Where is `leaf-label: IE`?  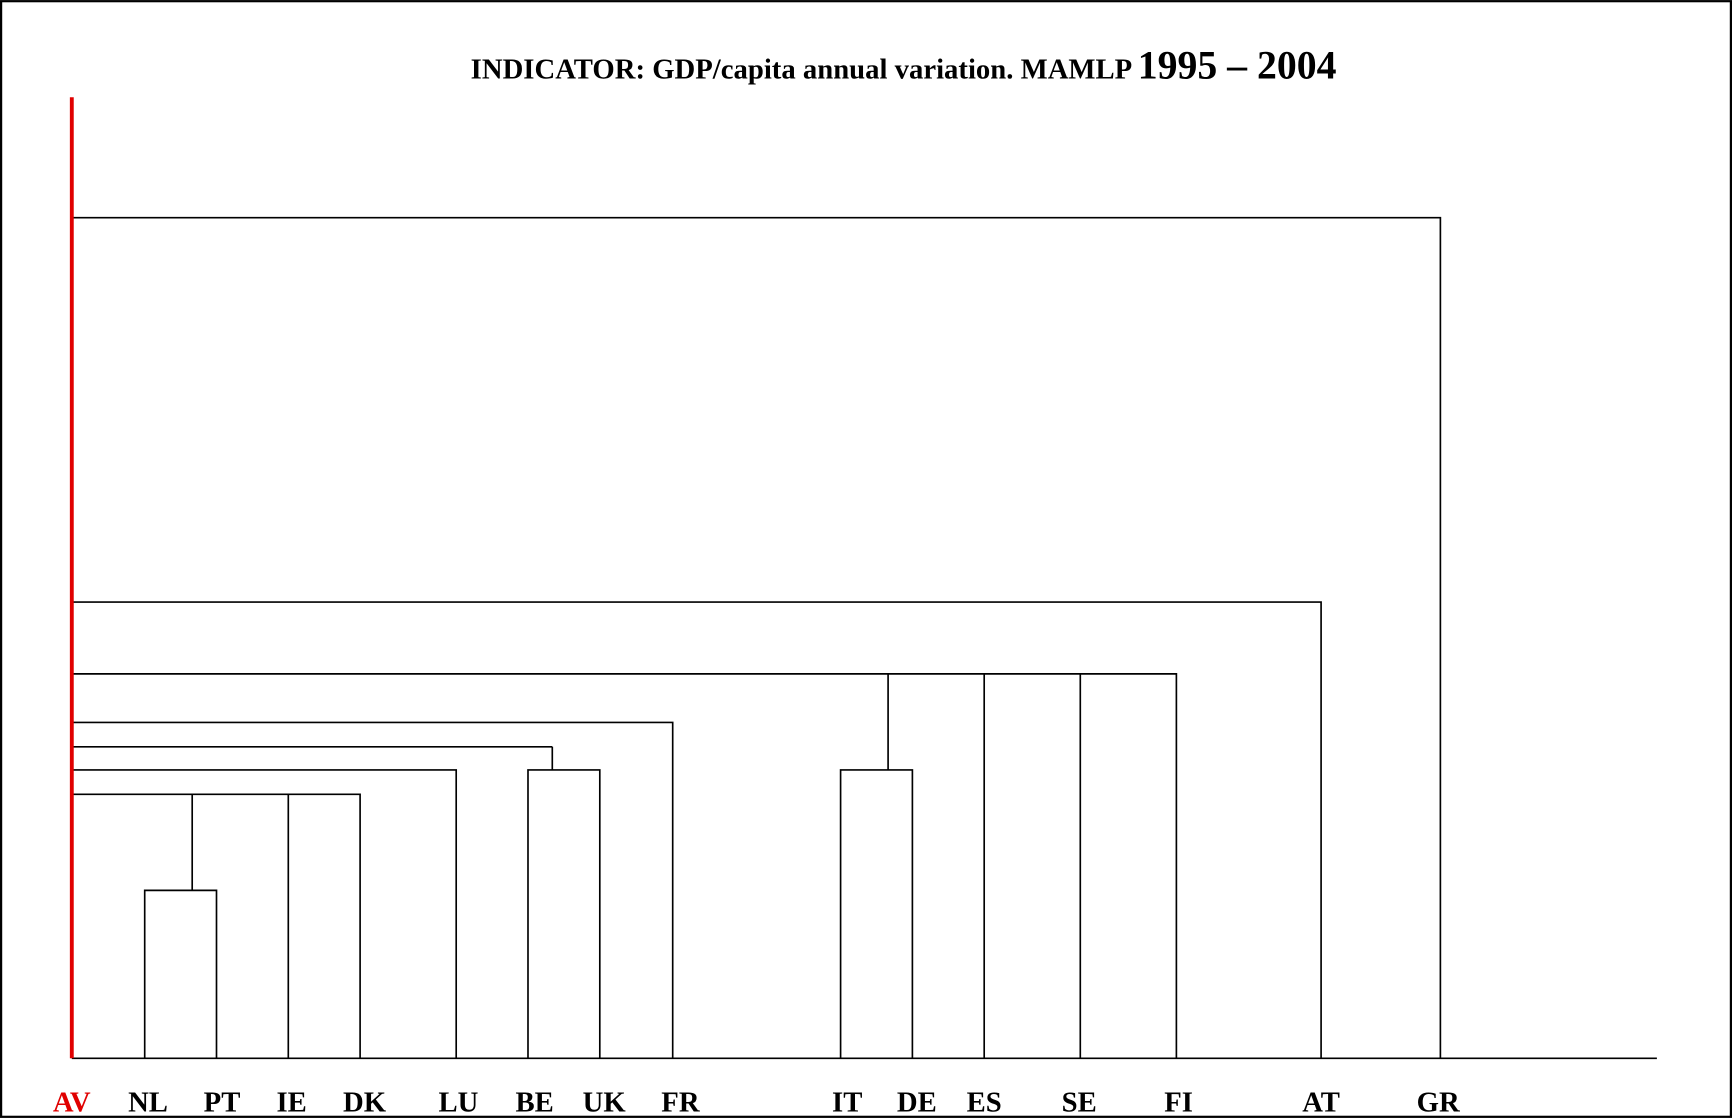 leaf-label: IE is located at coordinates (291, 1102).